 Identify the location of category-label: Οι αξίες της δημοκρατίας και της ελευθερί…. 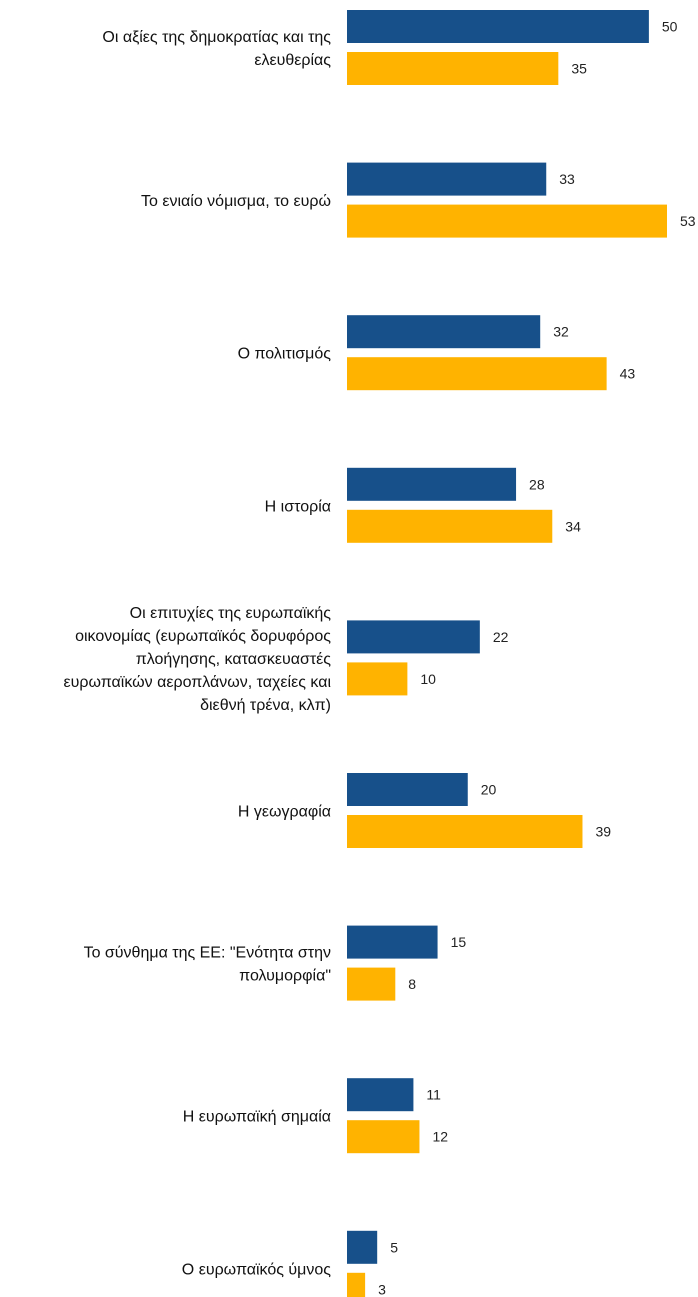
(216, 49).